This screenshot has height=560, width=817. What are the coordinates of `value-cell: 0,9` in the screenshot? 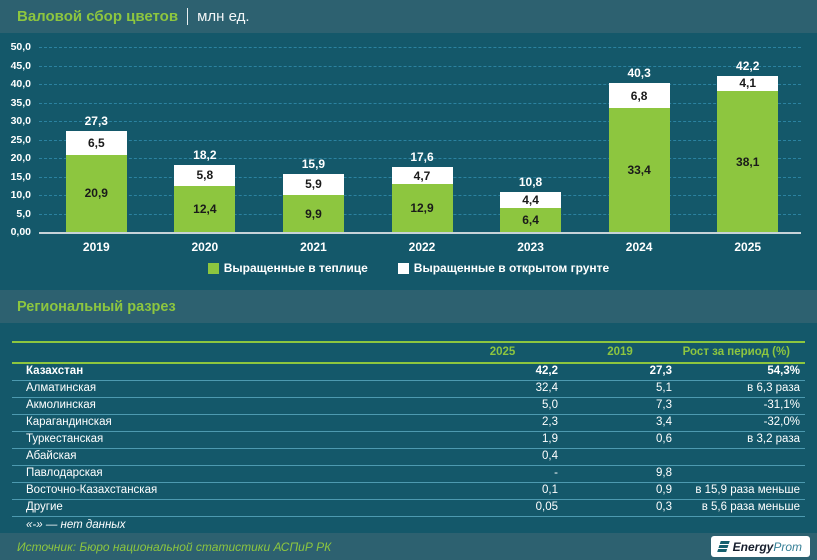 It's located at (620, 491).